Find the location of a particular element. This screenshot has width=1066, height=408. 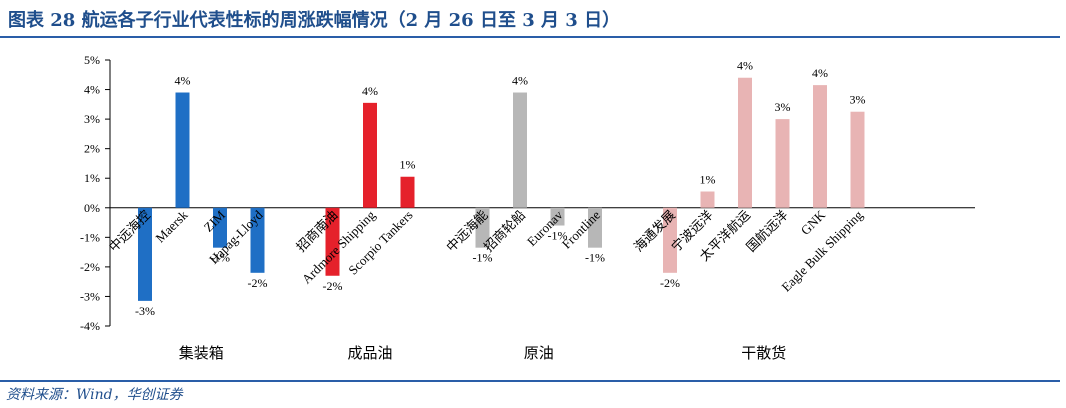

group-label: 集装箱 is located at coordinates (201, 353).